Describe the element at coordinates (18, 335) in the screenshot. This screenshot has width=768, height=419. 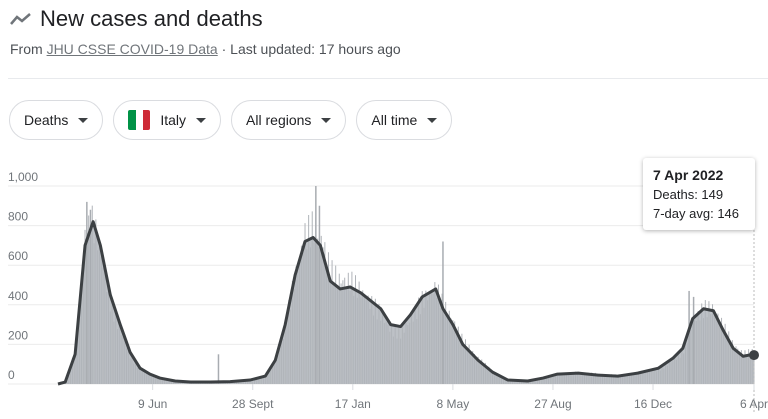
I see `y-tick-label: 200` at that location.